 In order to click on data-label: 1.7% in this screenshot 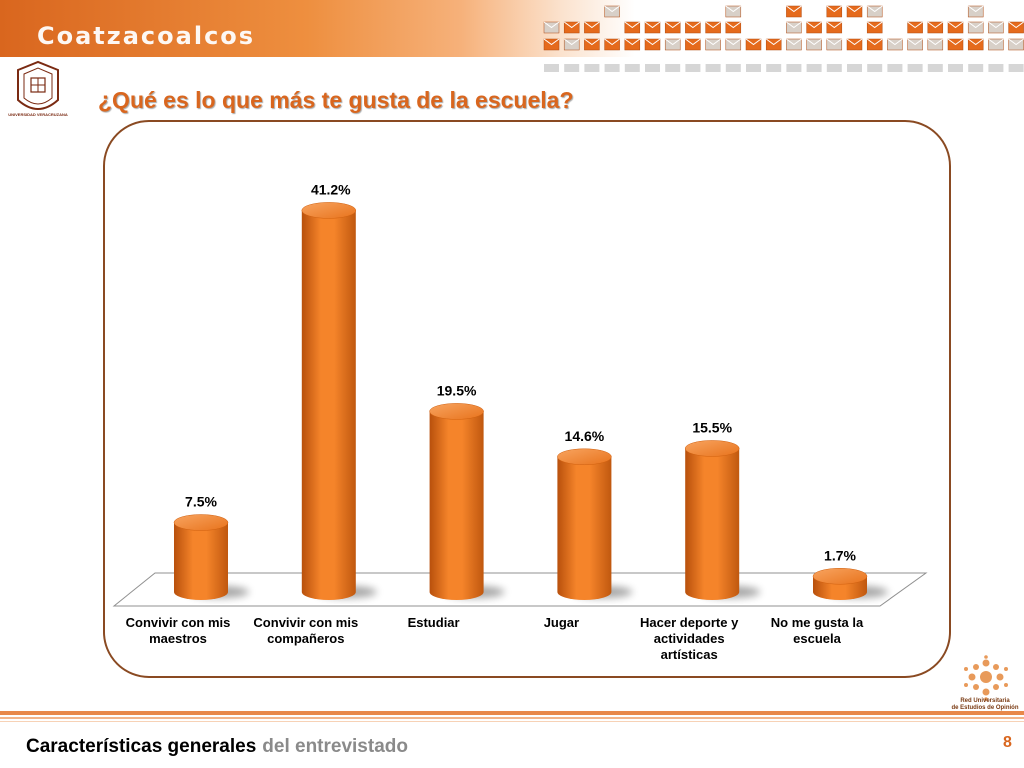, I will do `click(840, 555)`.